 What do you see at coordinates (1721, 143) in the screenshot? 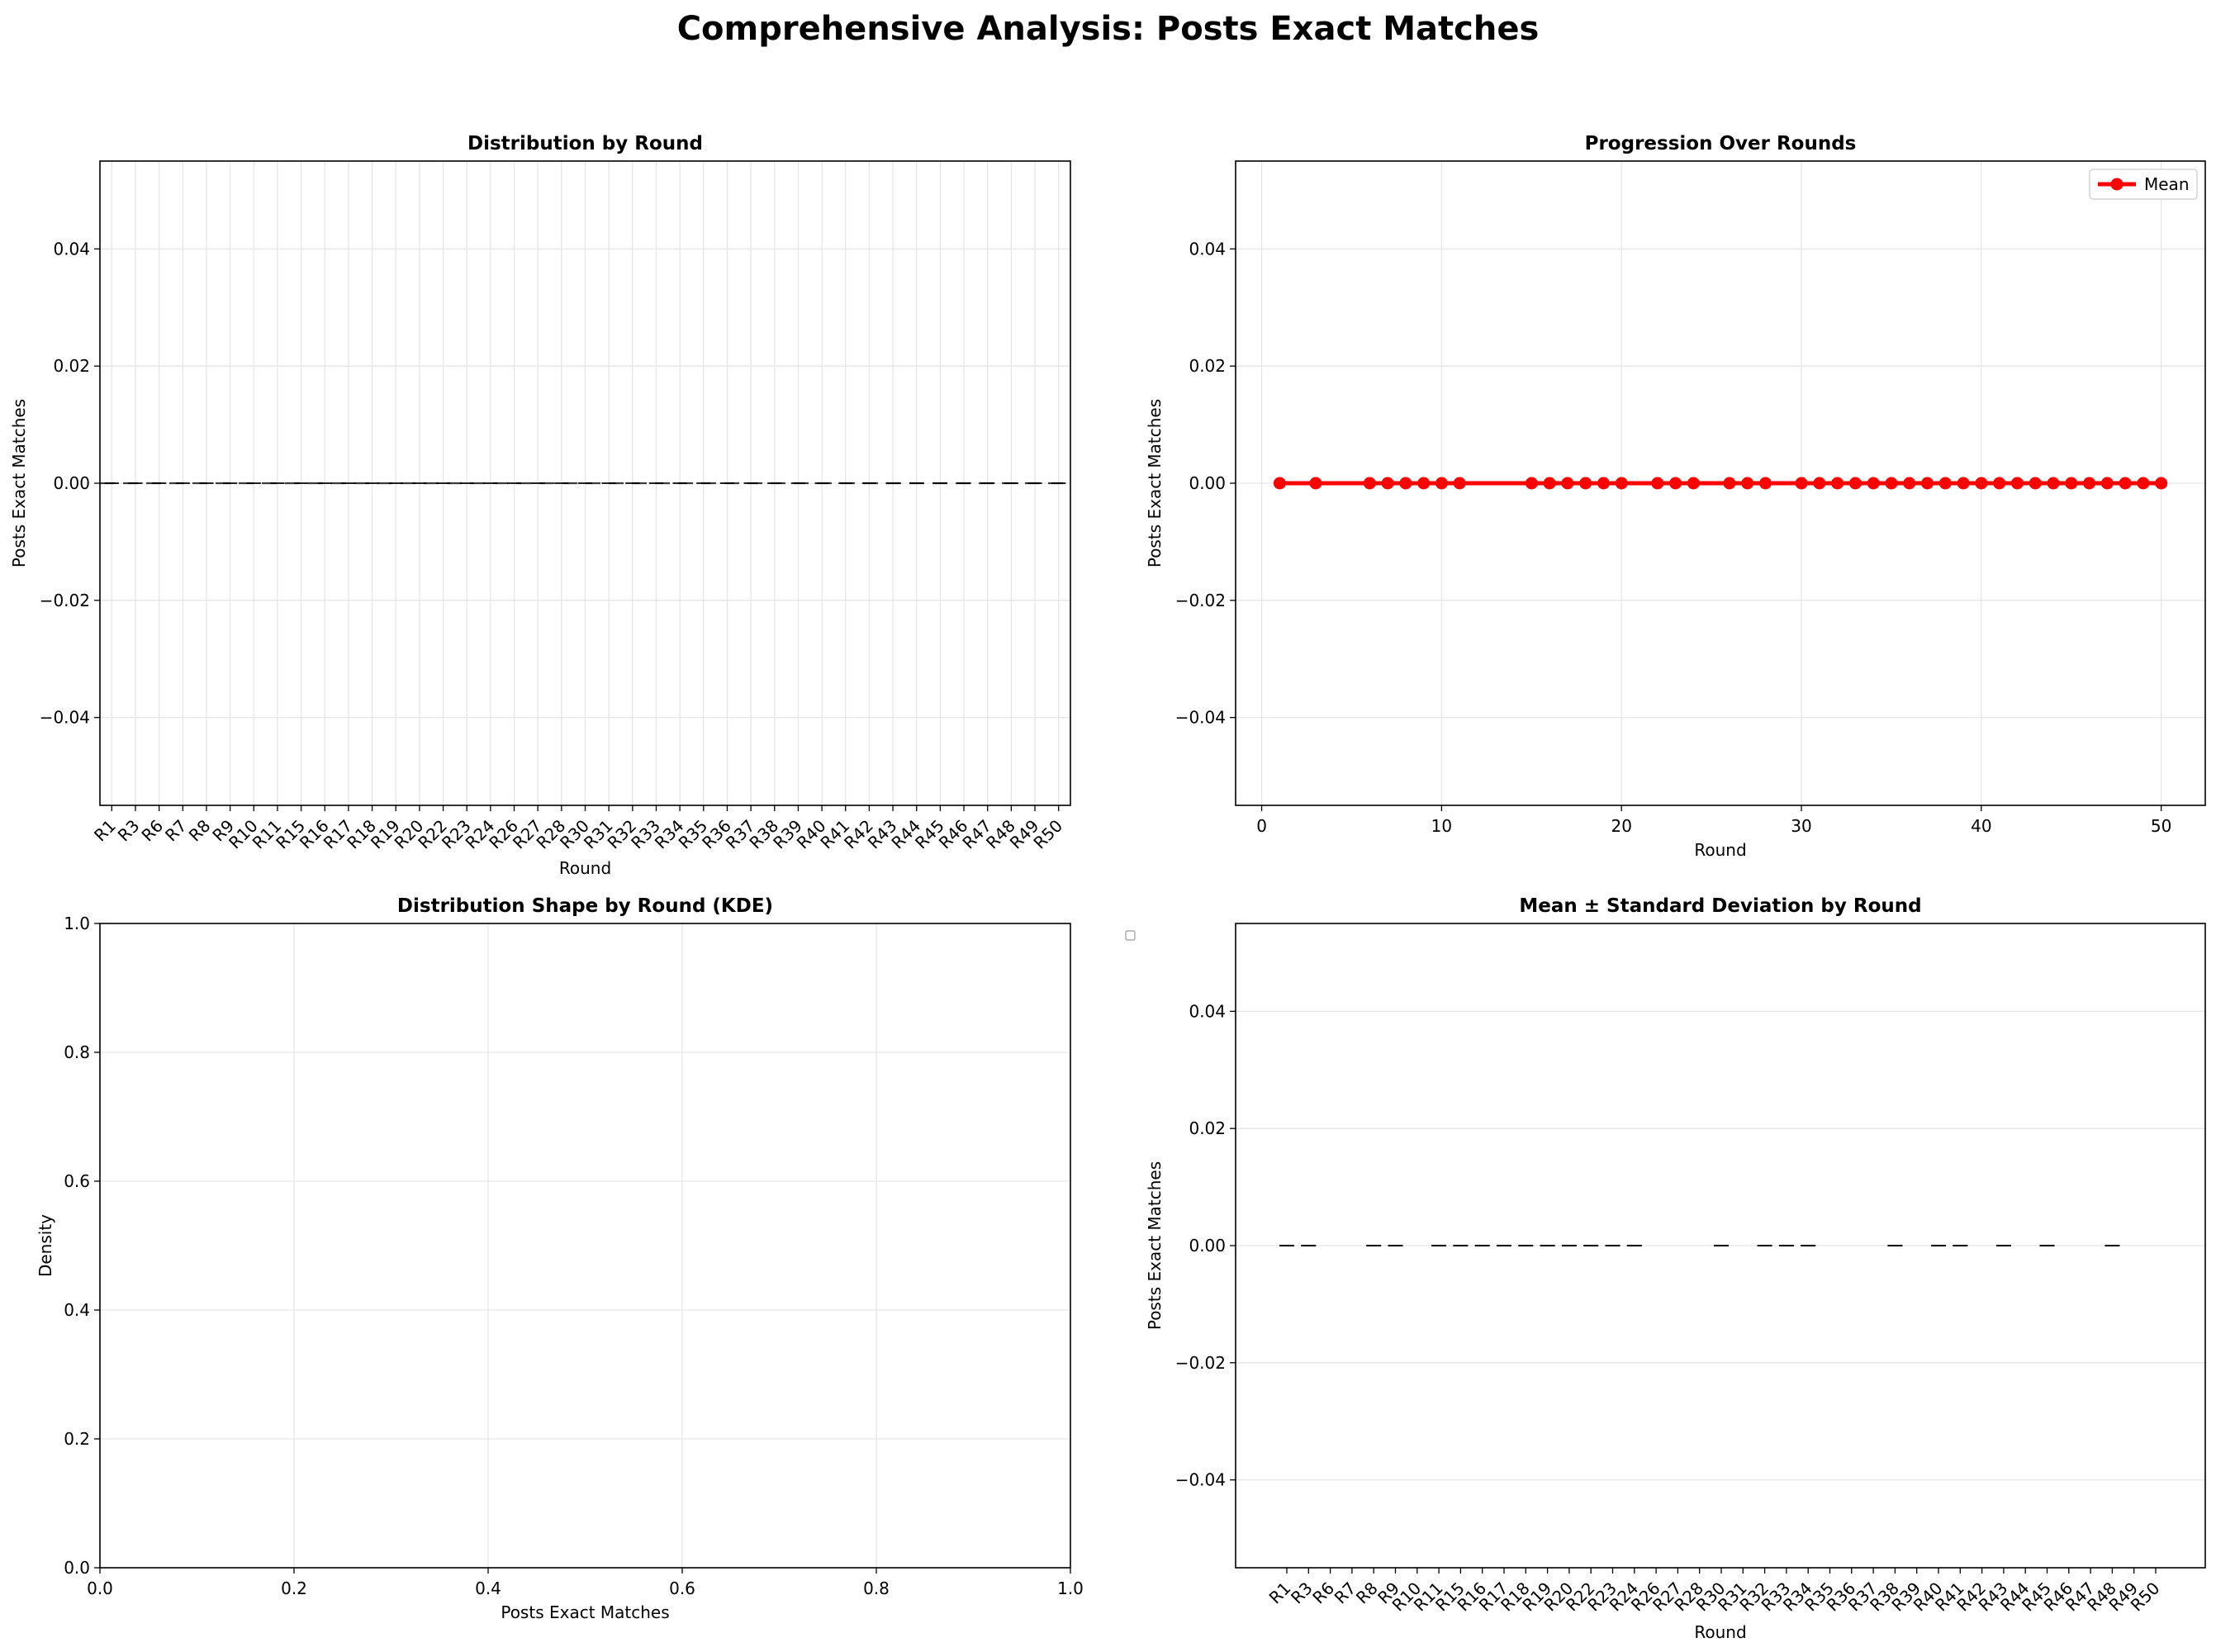
I see `panel-title: Progression Over Rounds` at bounding box center [1721, 143].